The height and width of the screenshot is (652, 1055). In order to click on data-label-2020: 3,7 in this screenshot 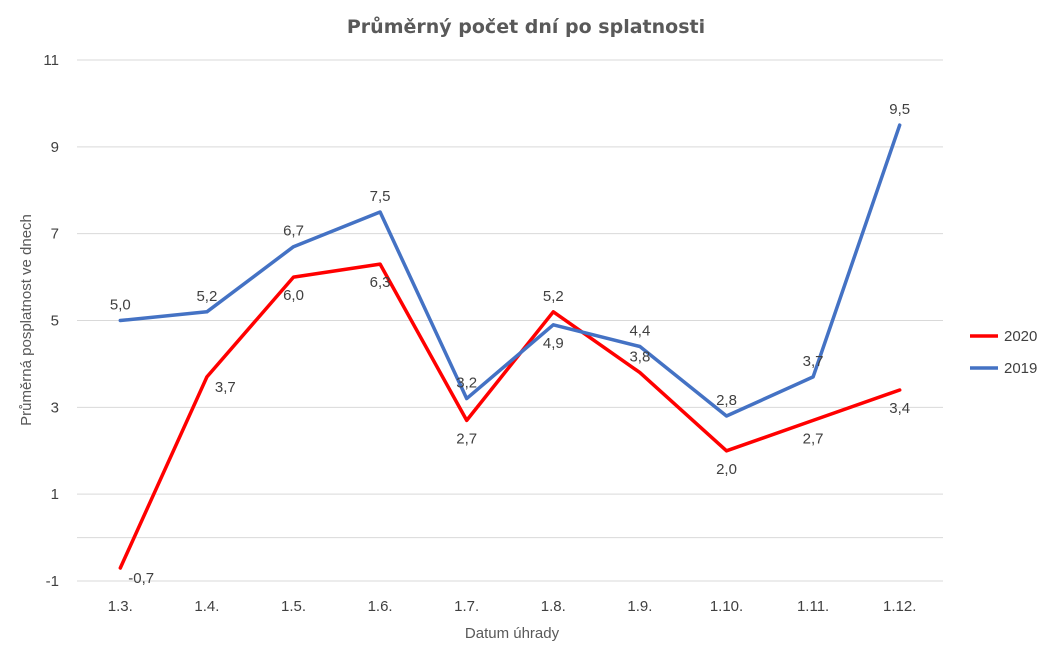, I will do `click(225, 387)`.